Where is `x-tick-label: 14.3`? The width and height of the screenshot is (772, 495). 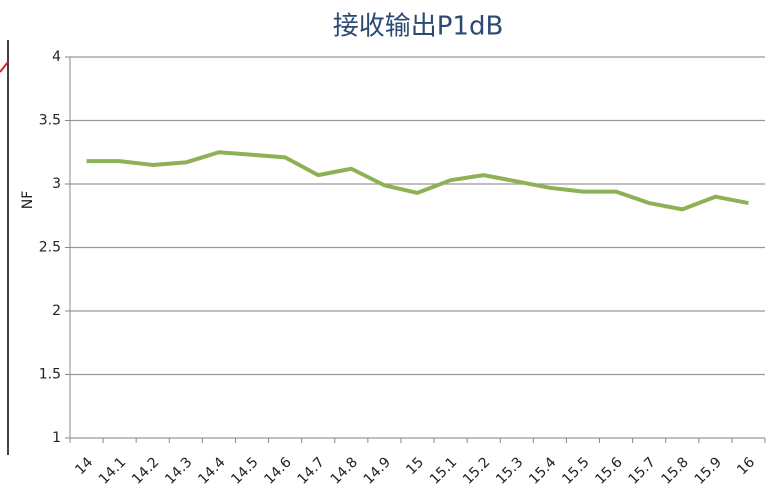
x-tick-label: 14.3 is located at coordinates (178, 470).